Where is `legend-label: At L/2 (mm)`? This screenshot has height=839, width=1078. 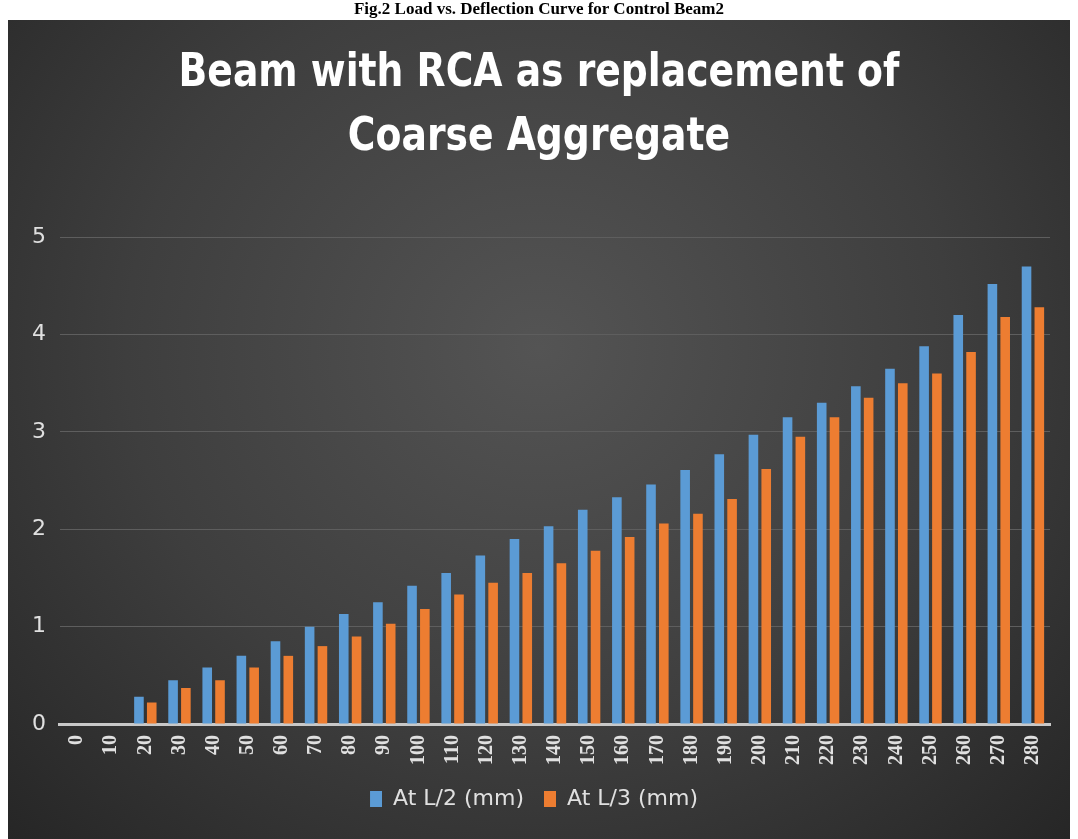 legend-label: At L/2 (mm) is located at coordinates (458, 797).